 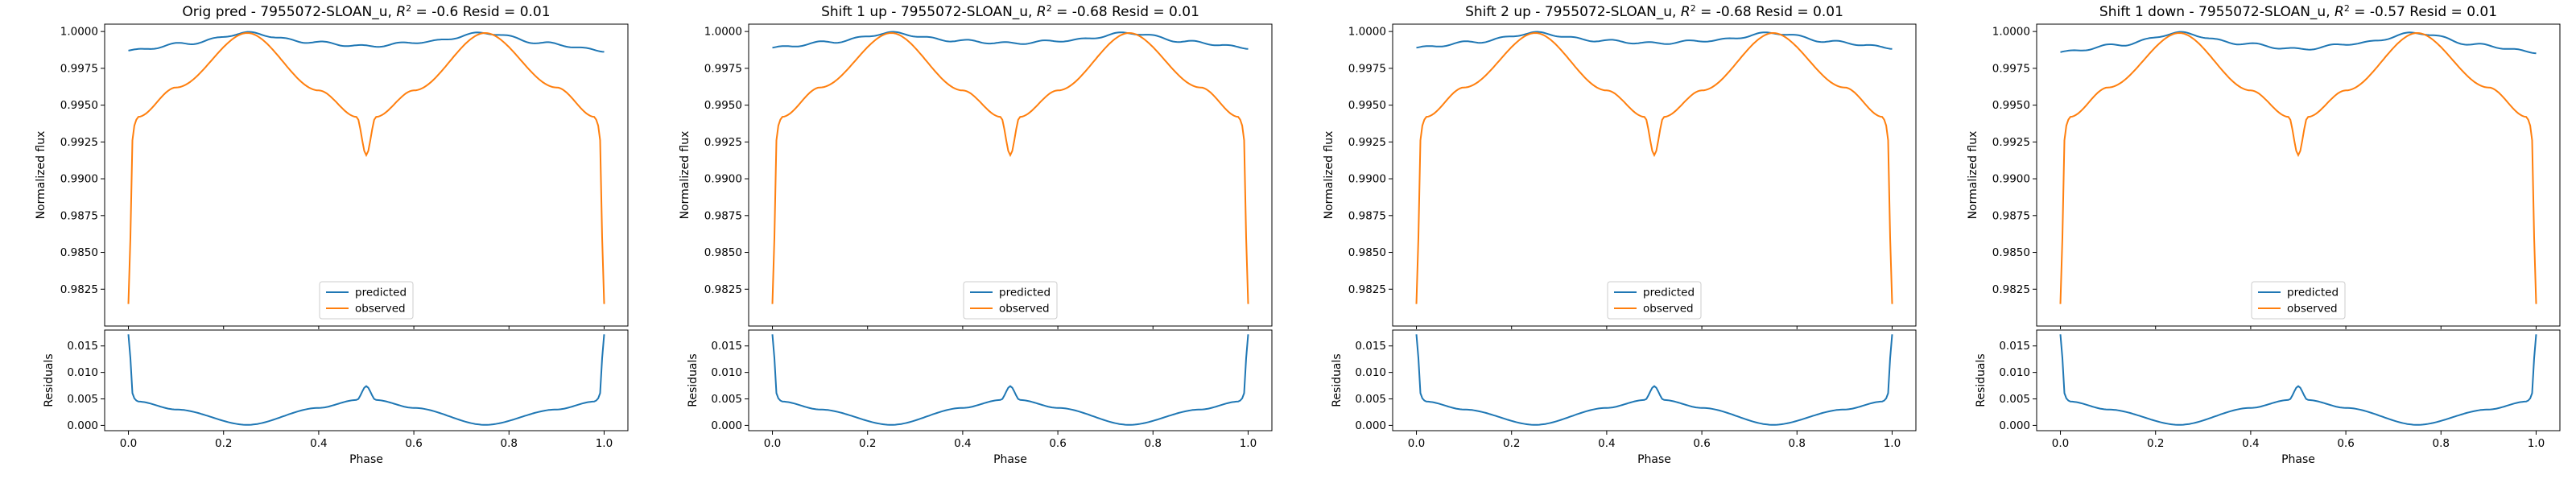 What do you see at coordinates (480, 12) in the screenshot?
I see `title-suffix: = -0.6 Resid = 0.01` at bounding box center [480, 12].